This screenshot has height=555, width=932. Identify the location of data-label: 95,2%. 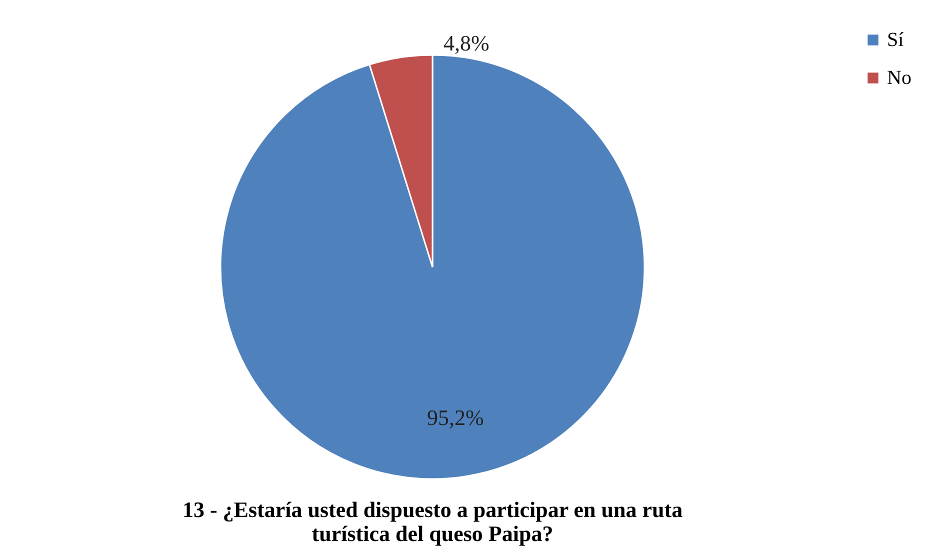
(455, 417).